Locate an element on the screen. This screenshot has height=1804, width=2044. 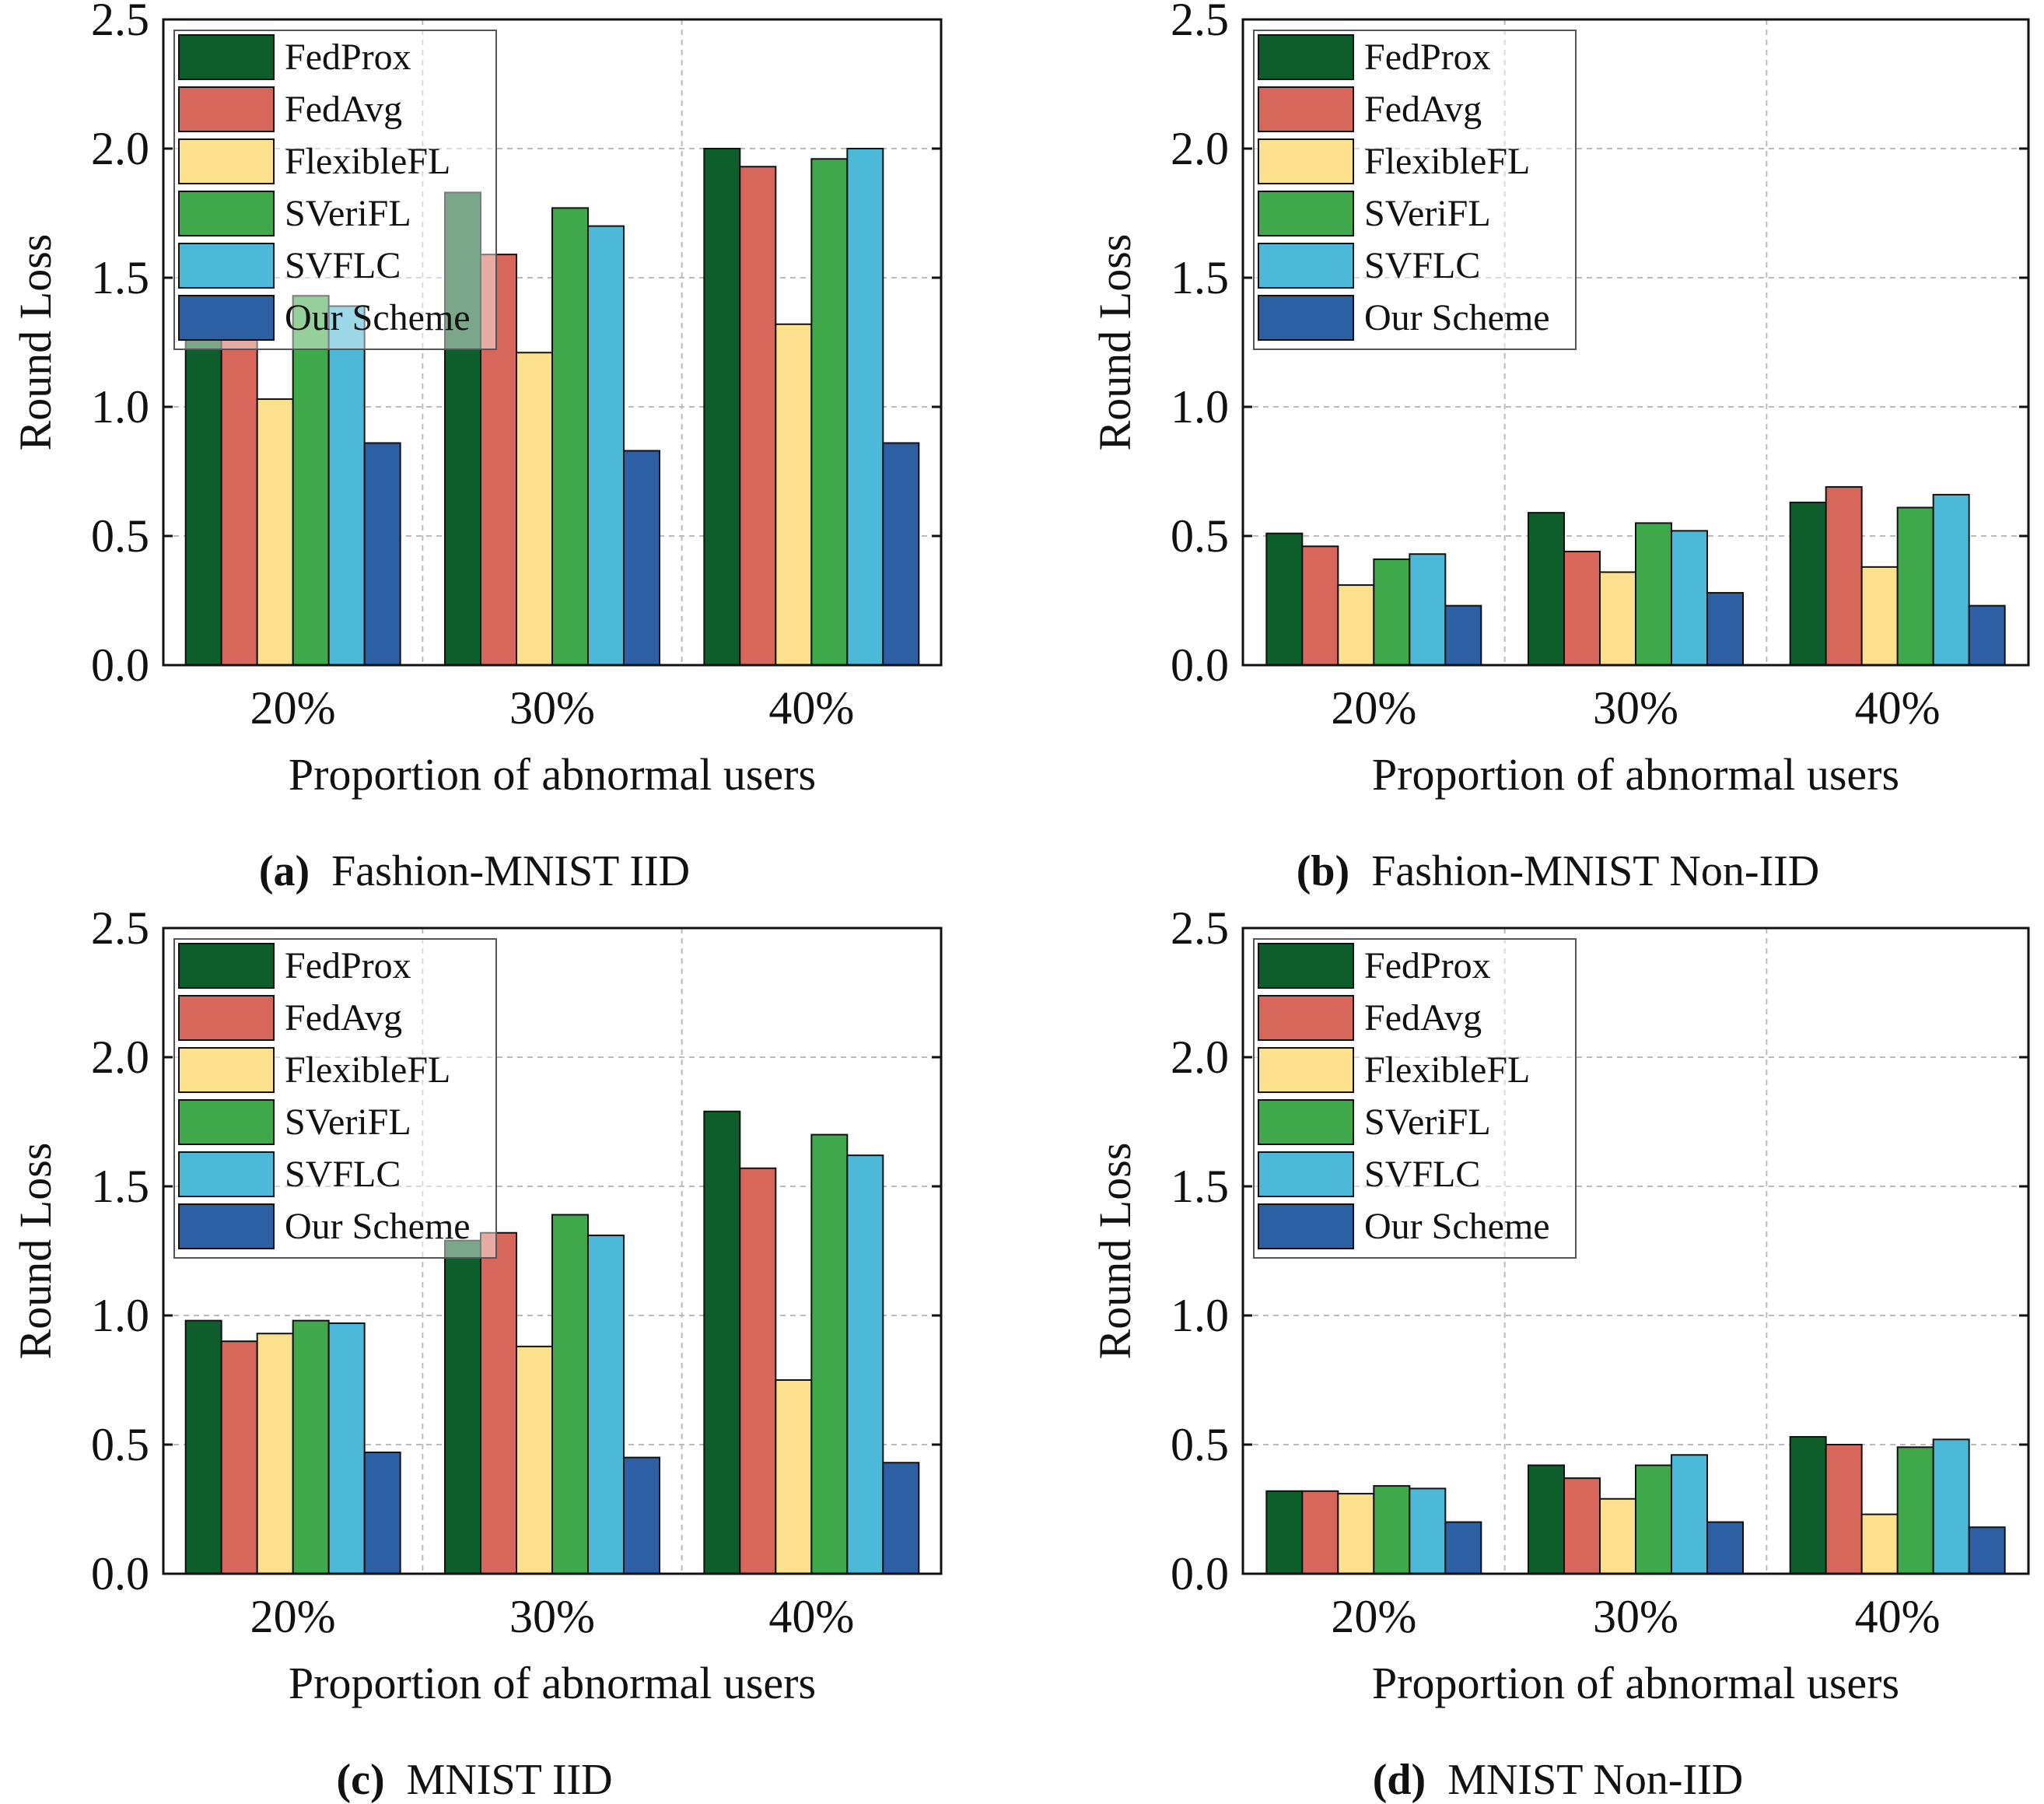
caption-text: Fashion-MNIST IID is located at coordinates (511, 871).